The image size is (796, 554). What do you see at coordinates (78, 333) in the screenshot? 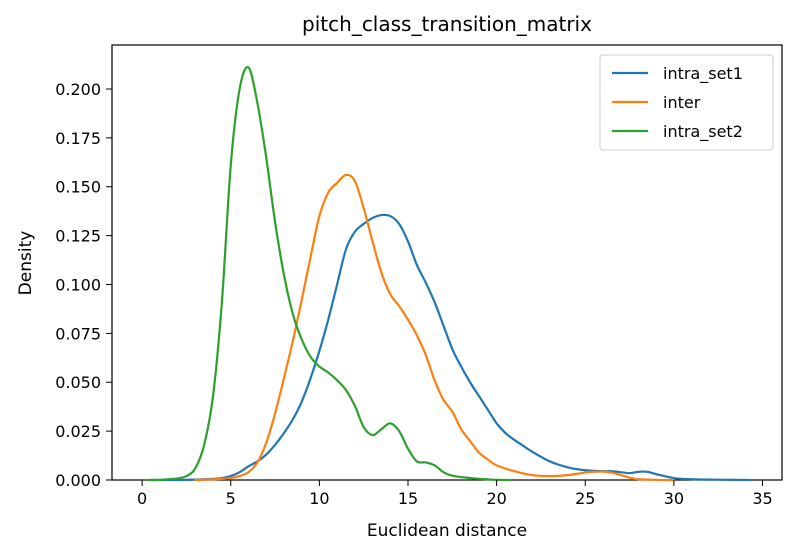
I see `y-tick-label: 0.075` at bounding box center [78, 333].